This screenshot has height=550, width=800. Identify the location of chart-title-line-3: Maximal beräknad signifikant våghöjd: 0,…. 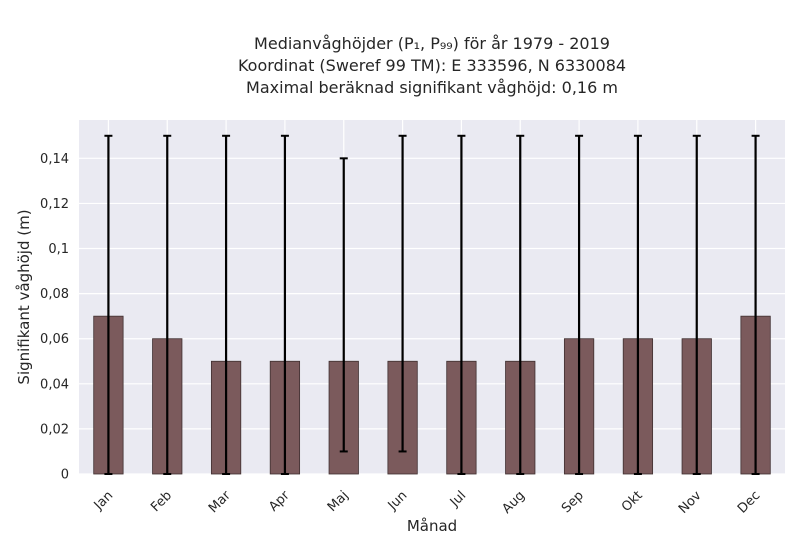
(432, 87).